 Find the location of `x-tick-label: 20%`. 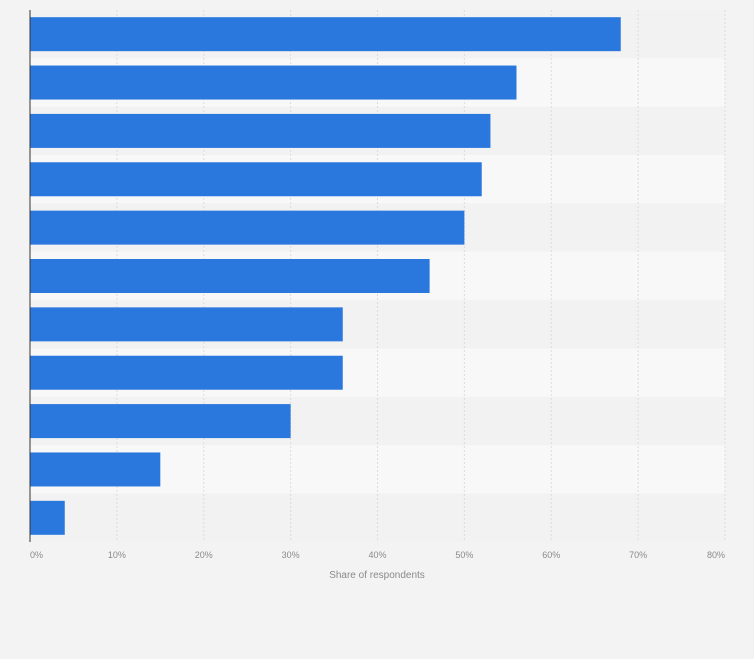

x-tick-label: 20% is located at coordinates (204, 555).